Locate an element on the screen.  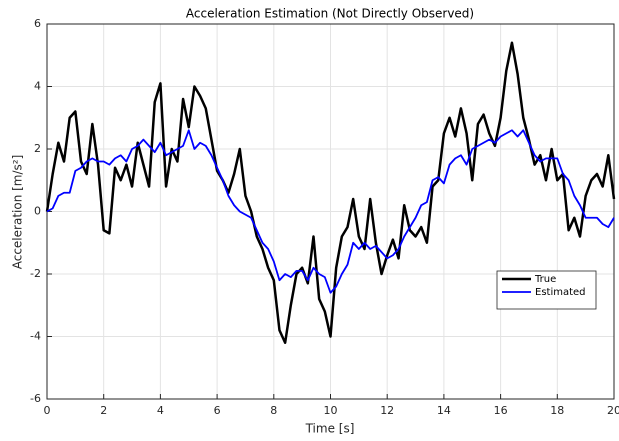
x-tick-label: 20 is located at coordinates (613, 410).